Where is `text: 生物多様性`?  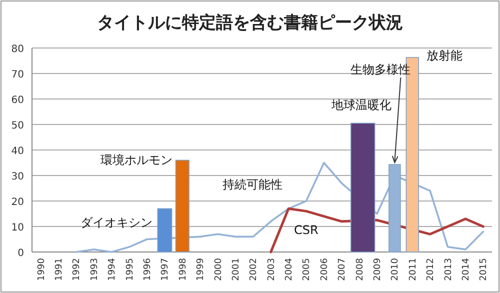
text: 生物多様性 is located at coordinates (380, 69).